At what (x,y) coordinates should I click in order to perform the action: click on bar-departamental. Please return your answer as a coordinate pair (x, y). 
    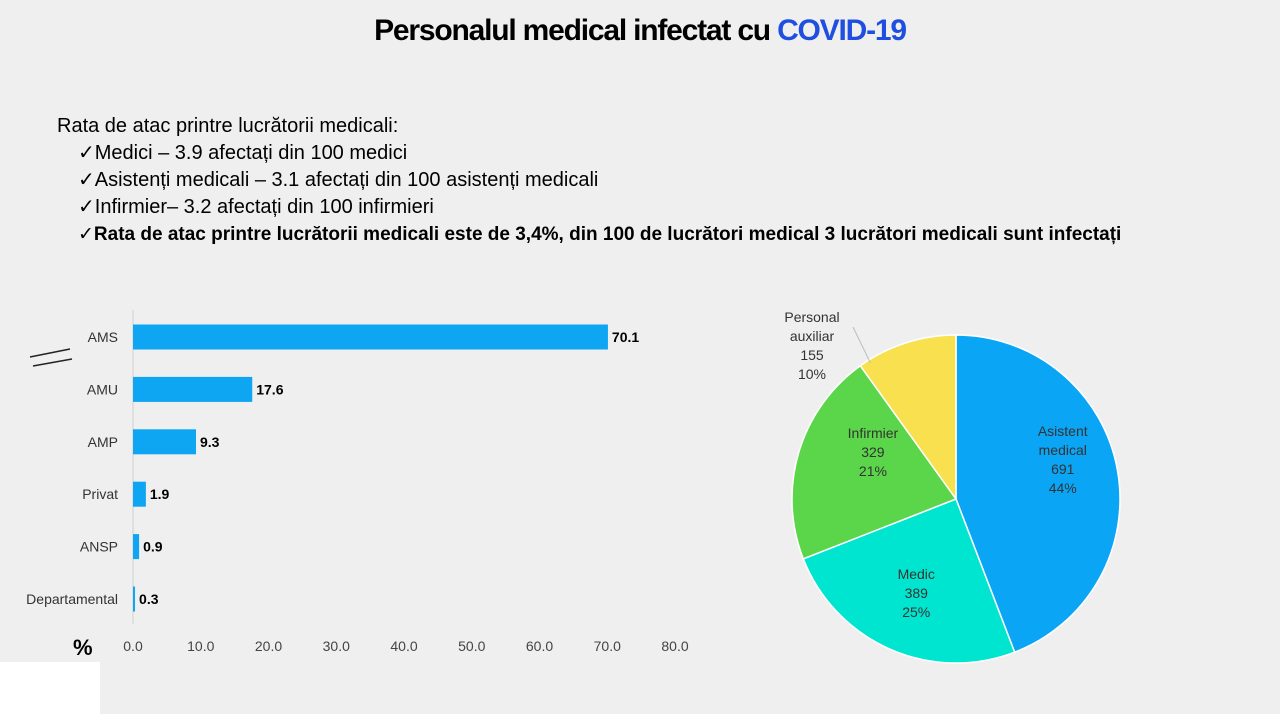
    Looking at the image, I should click on (134, 599).